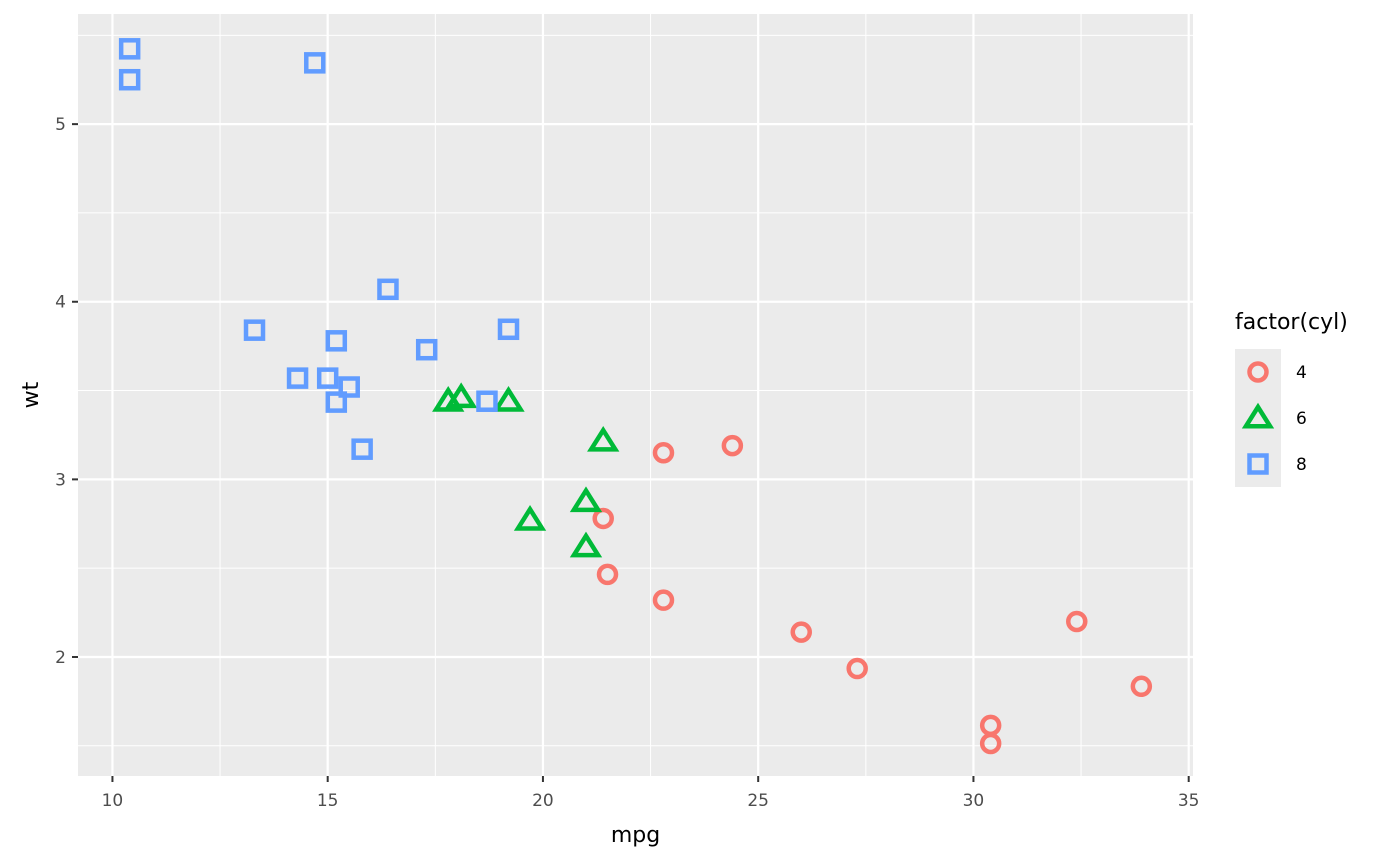 The width and height of the screenshot is (1400, 866). I want to click on legend-label-4: 4, so click(1301, 373).